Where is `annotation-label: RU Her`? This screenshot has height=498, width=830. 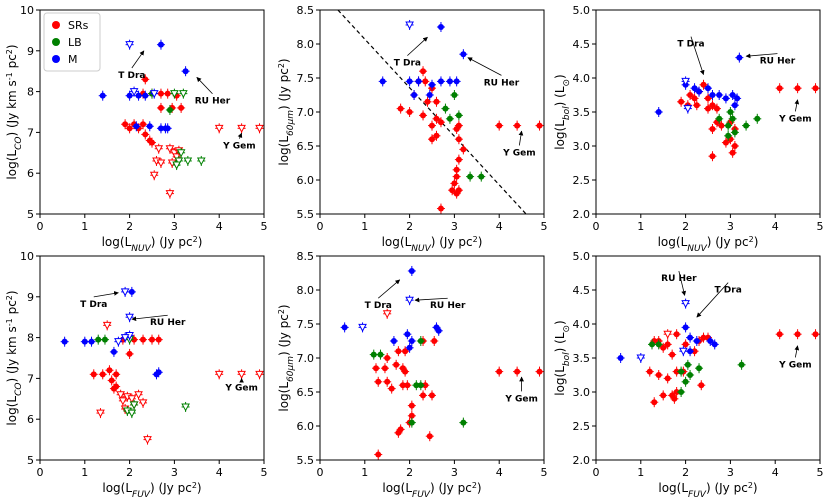 annotation-label: RU Her is located at coordinates (679, 279).